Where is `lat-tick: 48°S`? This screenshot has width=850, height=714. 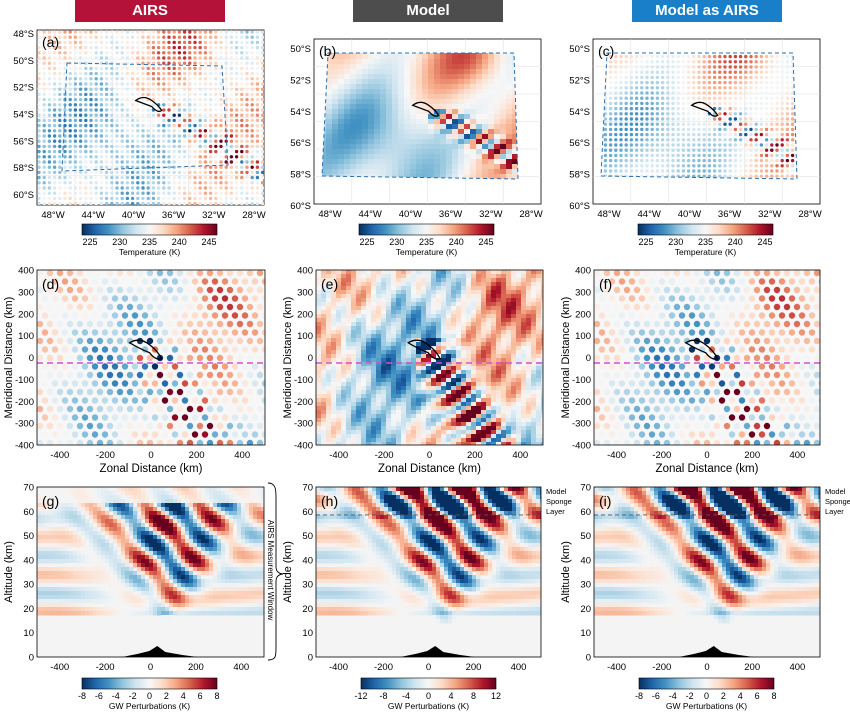 lat-tick: 48°S is located at coordinates (23, 34).